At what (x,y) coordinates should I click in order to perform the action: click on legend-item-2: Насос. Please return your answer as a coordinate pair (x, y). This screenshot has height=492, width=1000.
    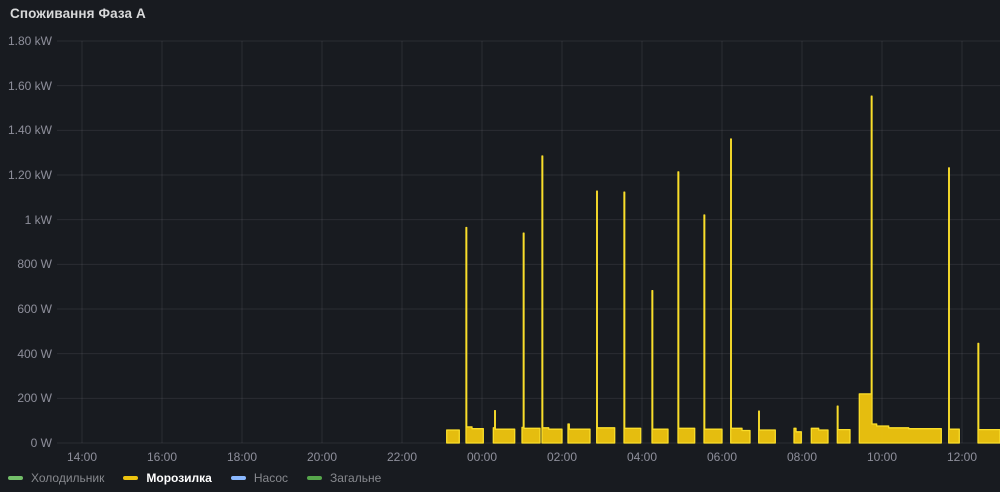
    Looking at the image, I should click on (259, 478).